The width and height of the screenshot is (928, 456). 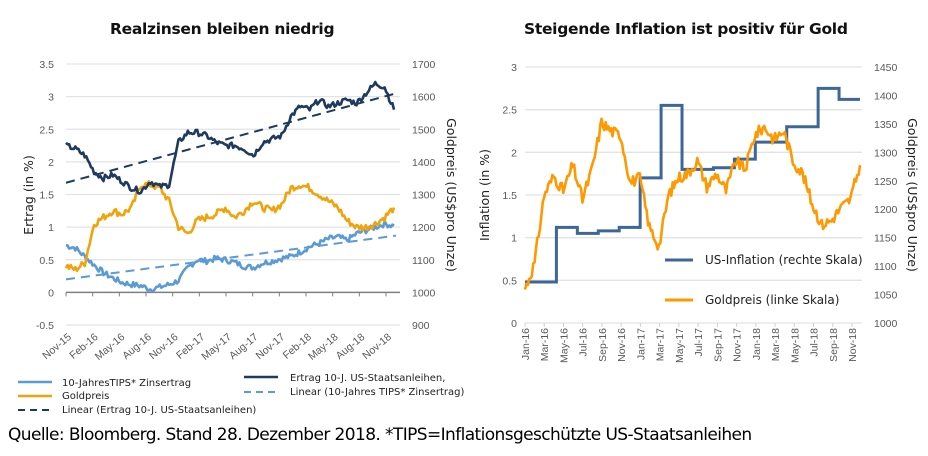 I want to click on x-tick-label: Jan-18, so click(x=757, y=344).